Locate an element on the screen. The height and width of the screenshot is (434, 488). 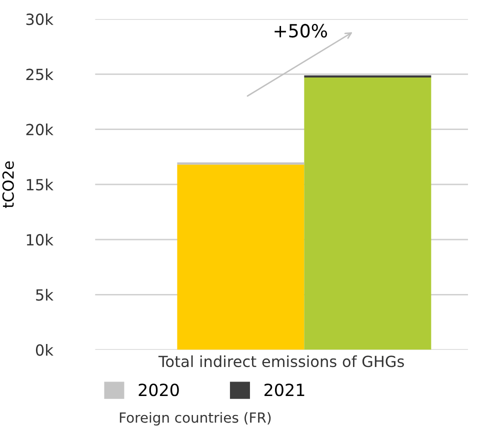
y-tick-label: 15k is located at coordinates (40, 184).